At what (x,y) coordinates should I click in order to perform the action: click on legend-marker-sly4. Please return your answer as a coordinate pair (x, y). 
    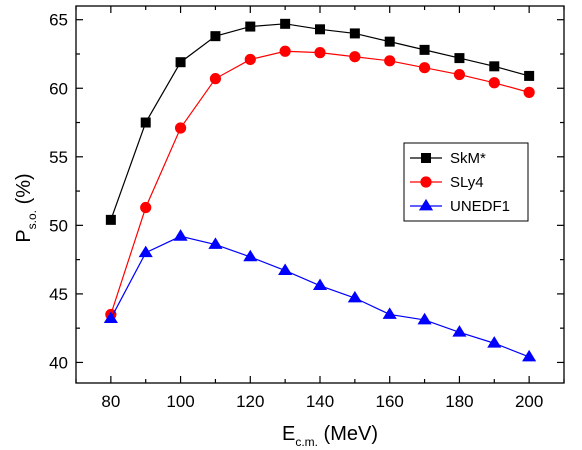
    Looking at the image, I should click on (426, 182).